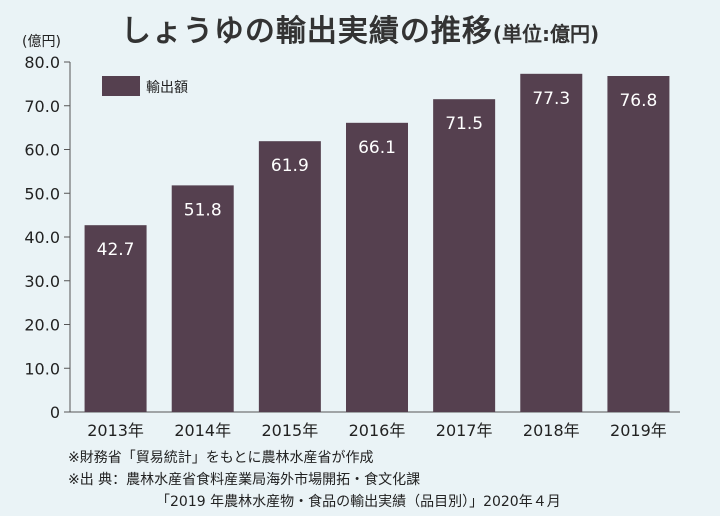  Describe the element at coordinates (377, 430) in the screenshot. I see `x-tick-label: 2016年` at that location.